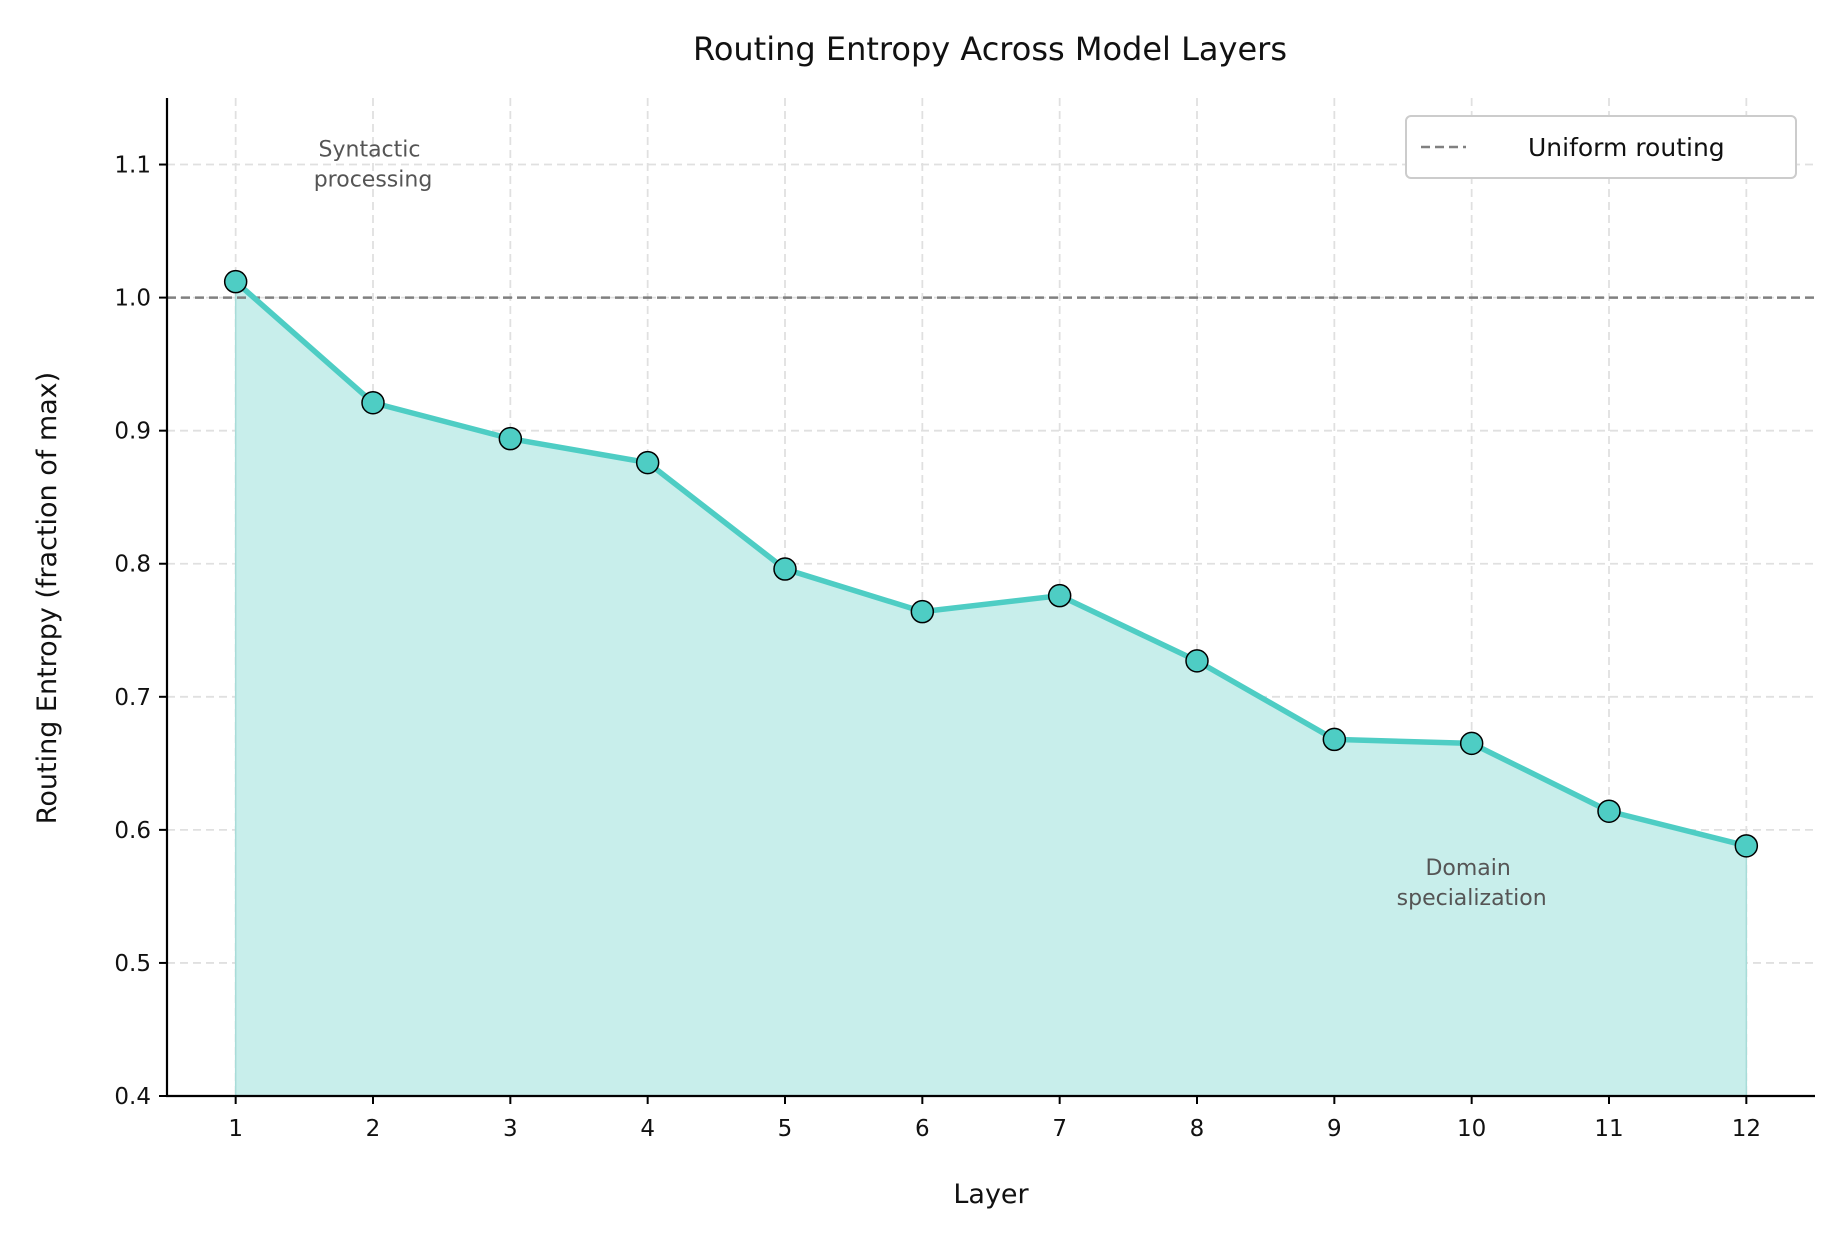 This screenshot has height=1234, width=1834. Describe the element at coordinates (1059, 1129) in the screenshot. I see `x-tick-label: 7` at that location.